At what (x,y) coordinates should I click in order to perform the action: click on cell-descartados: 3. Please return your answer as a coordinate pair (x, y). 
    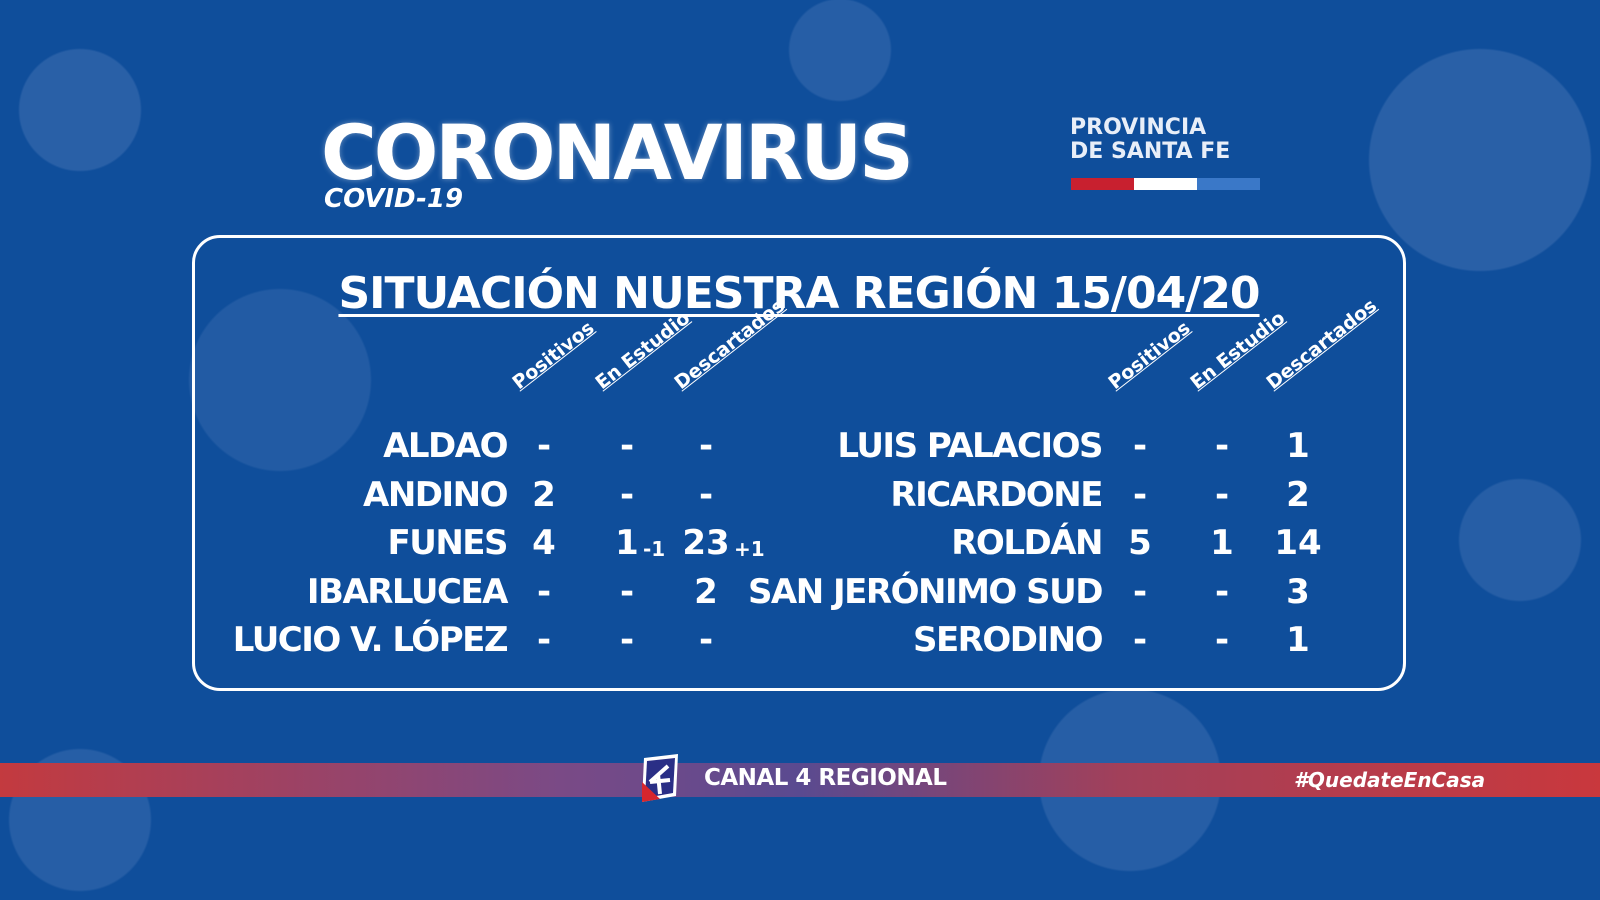
    Looking at the image, I should click on (1298, 592).